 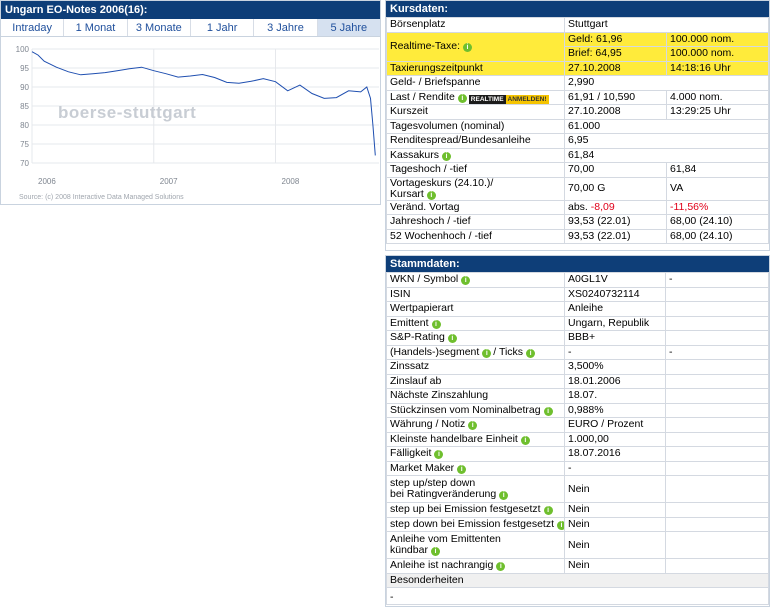 What do you see at coordinates (475, 323) in the screenshot?
I see `row-label-cell: Emittent i` at bounding box center [475, 323].